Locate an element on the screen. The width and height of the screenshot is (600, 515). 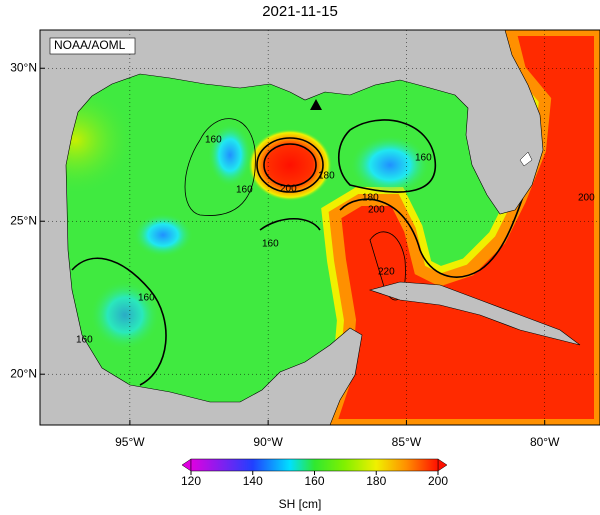
lat-label: 30°N is located at coordinates (23, 67).